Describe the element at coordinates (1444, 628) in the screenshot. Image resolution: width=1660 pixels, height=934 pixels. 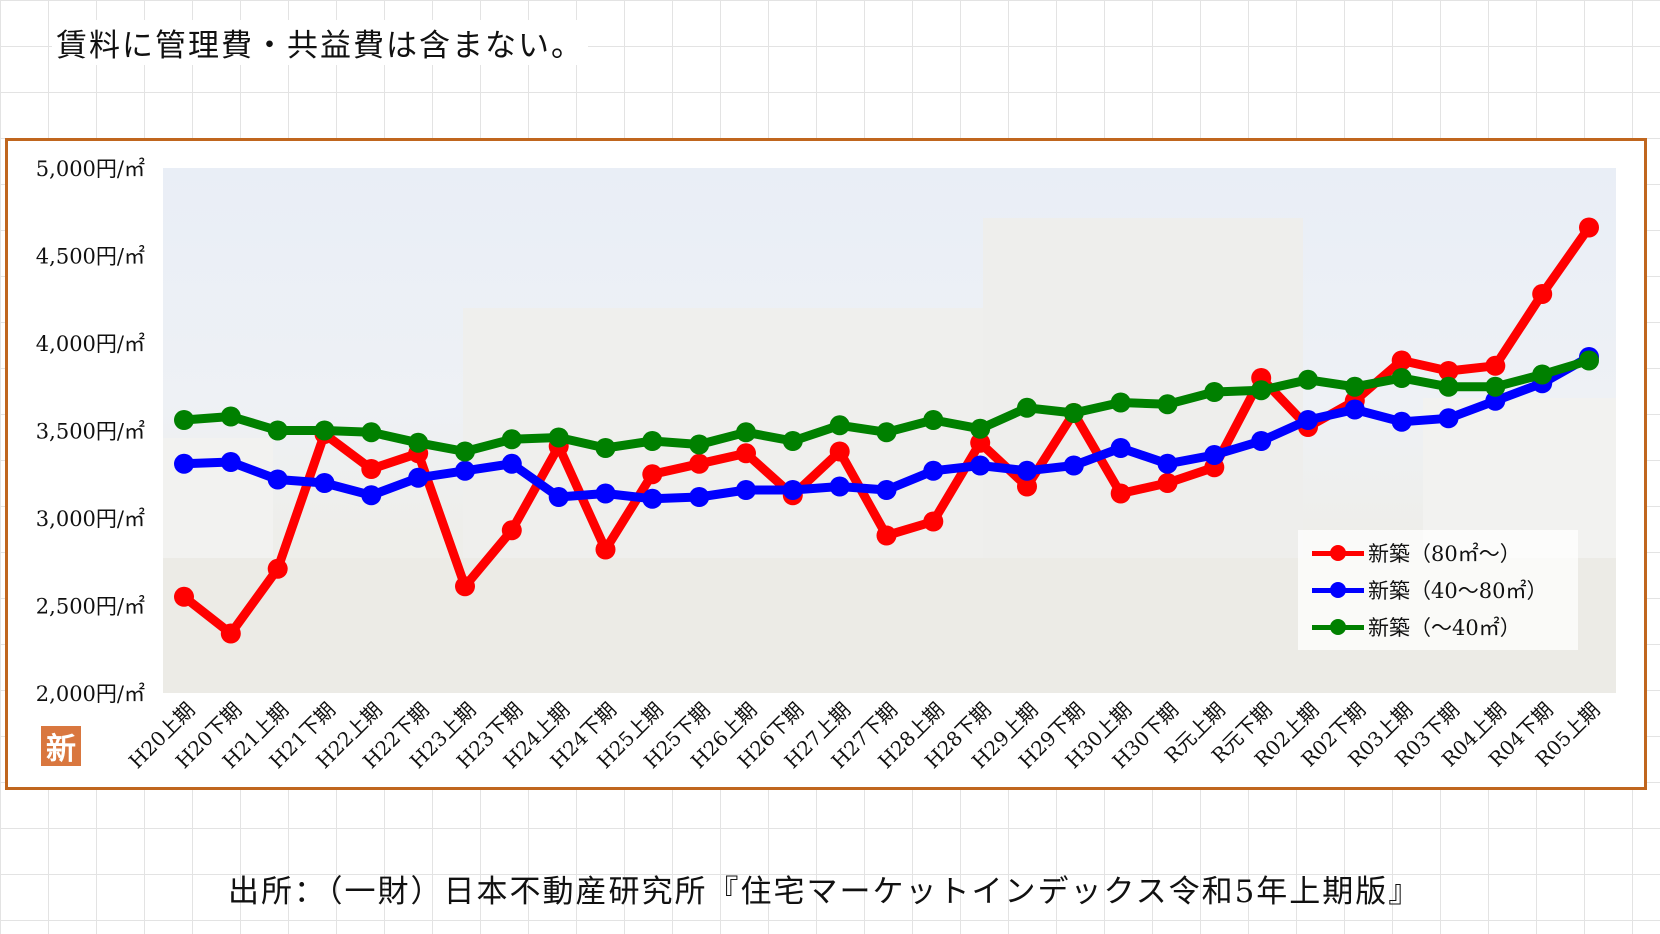
I see `legend-label: 新築（～40㎡）` at that location.